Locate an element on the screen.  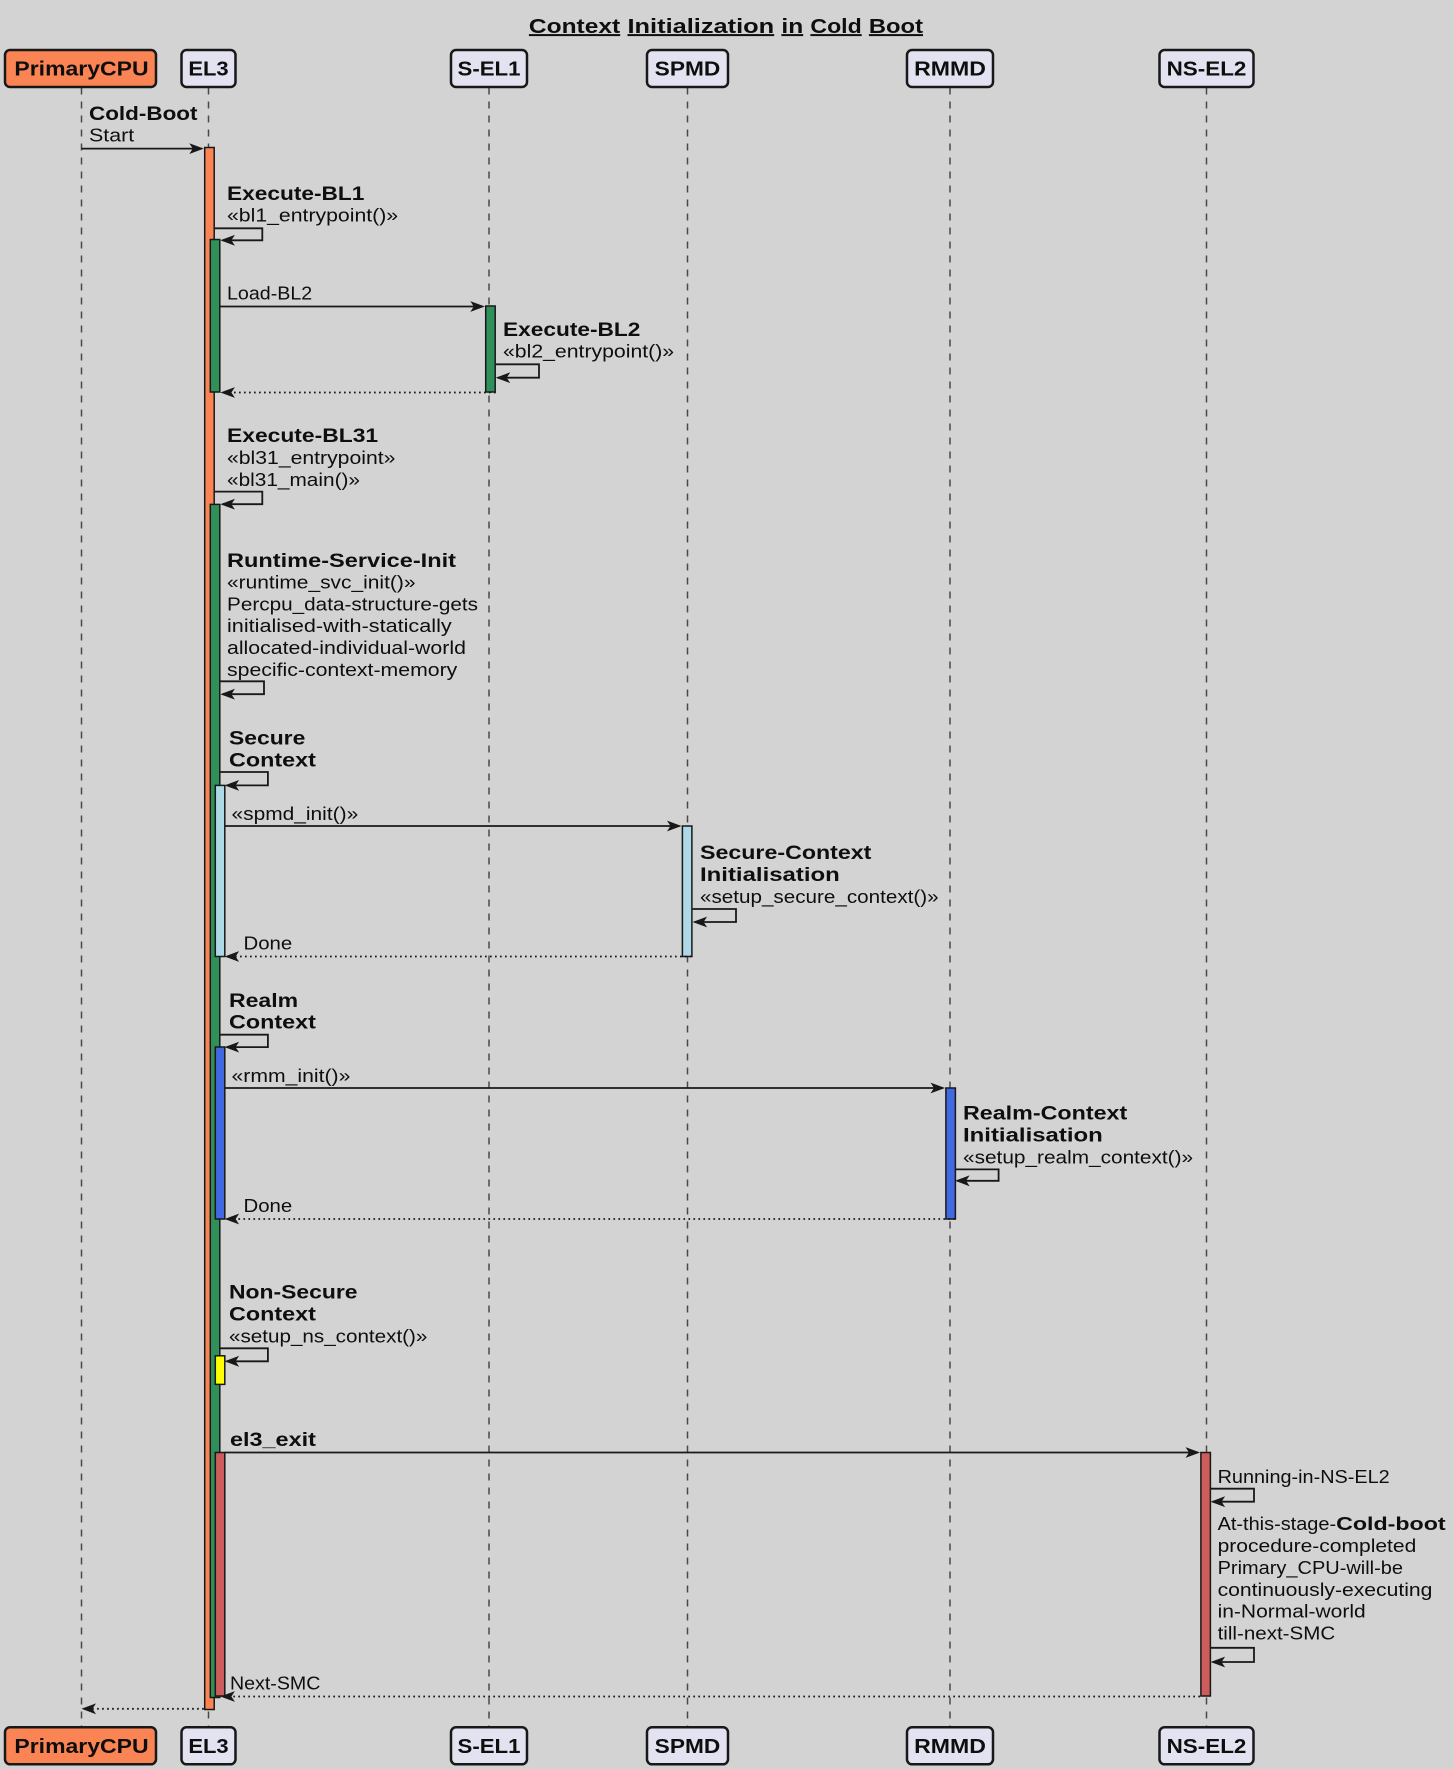
svg-text: Execute-BL2 is located at coordinates (572, 330).